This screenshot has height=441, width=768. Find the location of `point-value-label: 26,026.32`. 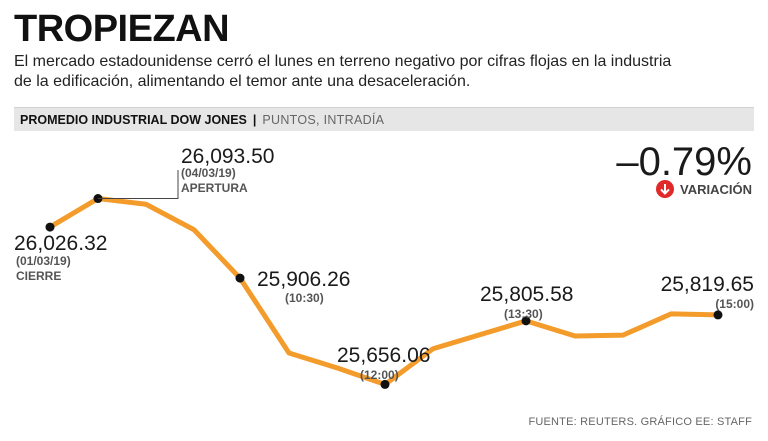

point-value-label: 26,026.32 is located at coordinates (60, 243).